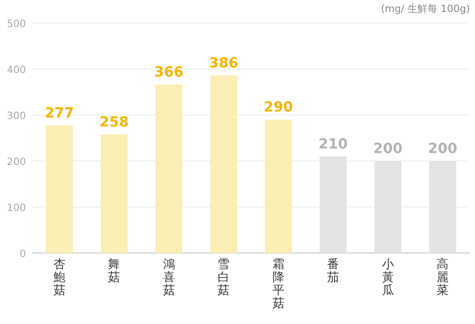 The height and width of the screenshot is (324, 475). I want to click on x-tick-label: 番茄, so click(333, 270).